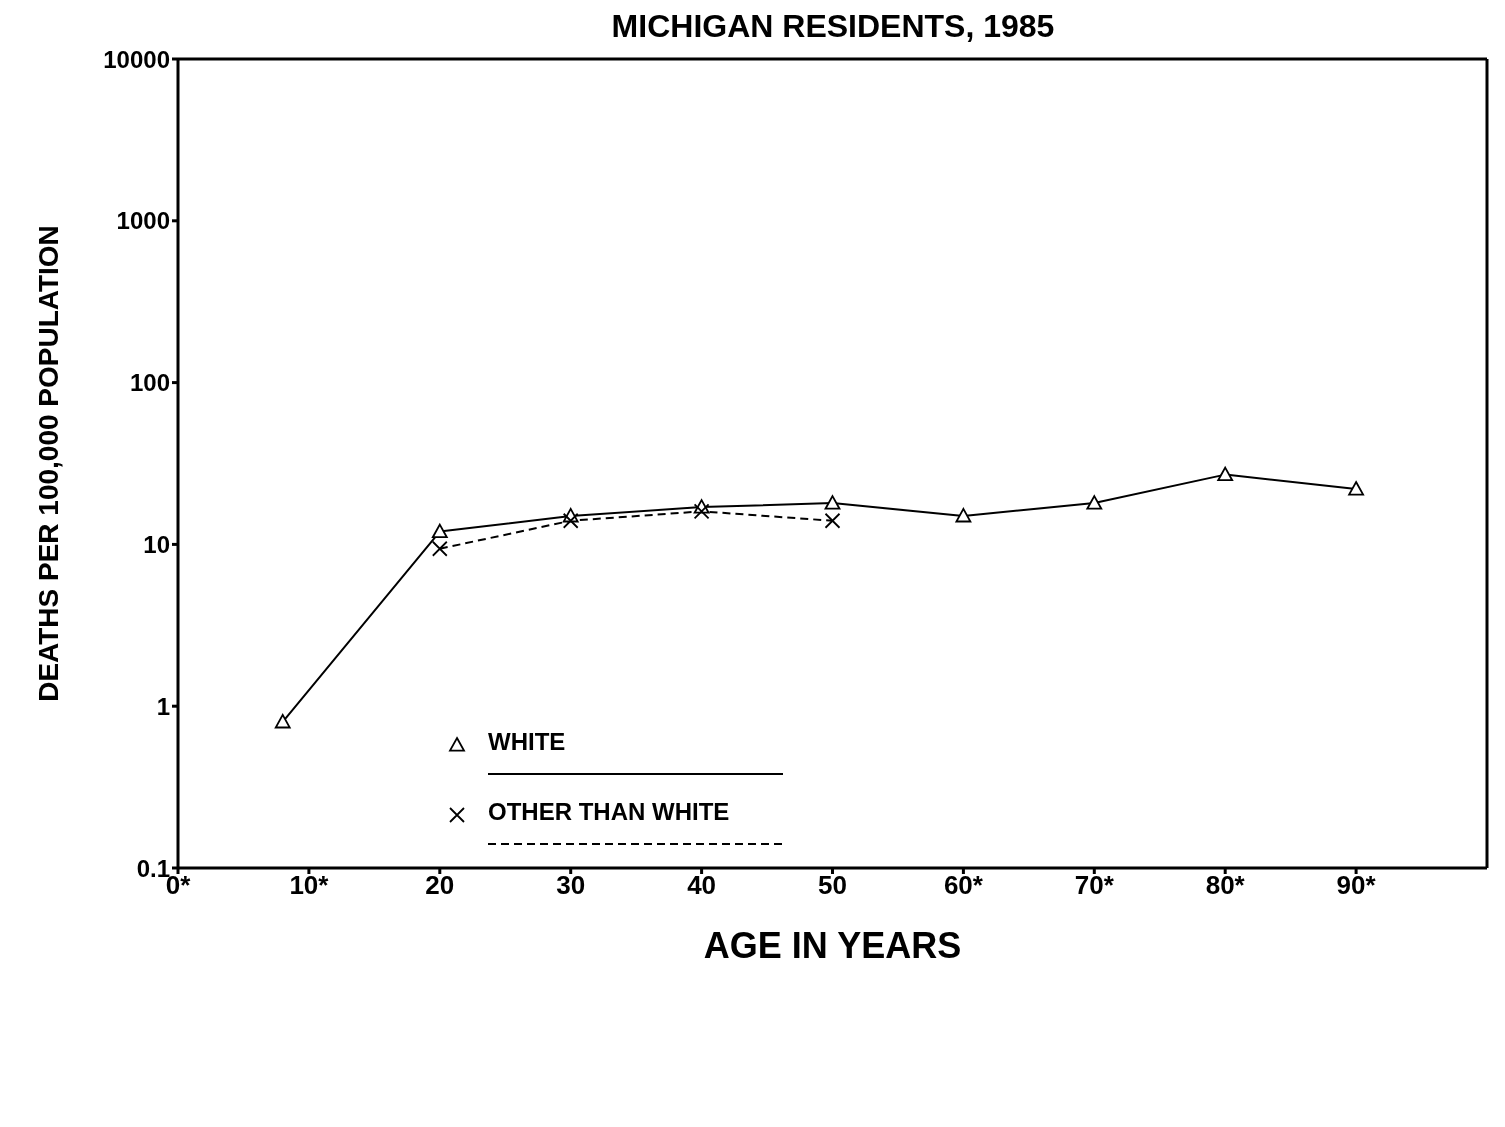  What do you see at coordinates (1094, 885) in the screenshot?
I see `x-tick-label: 70*` at bounding box center [1094, 885].